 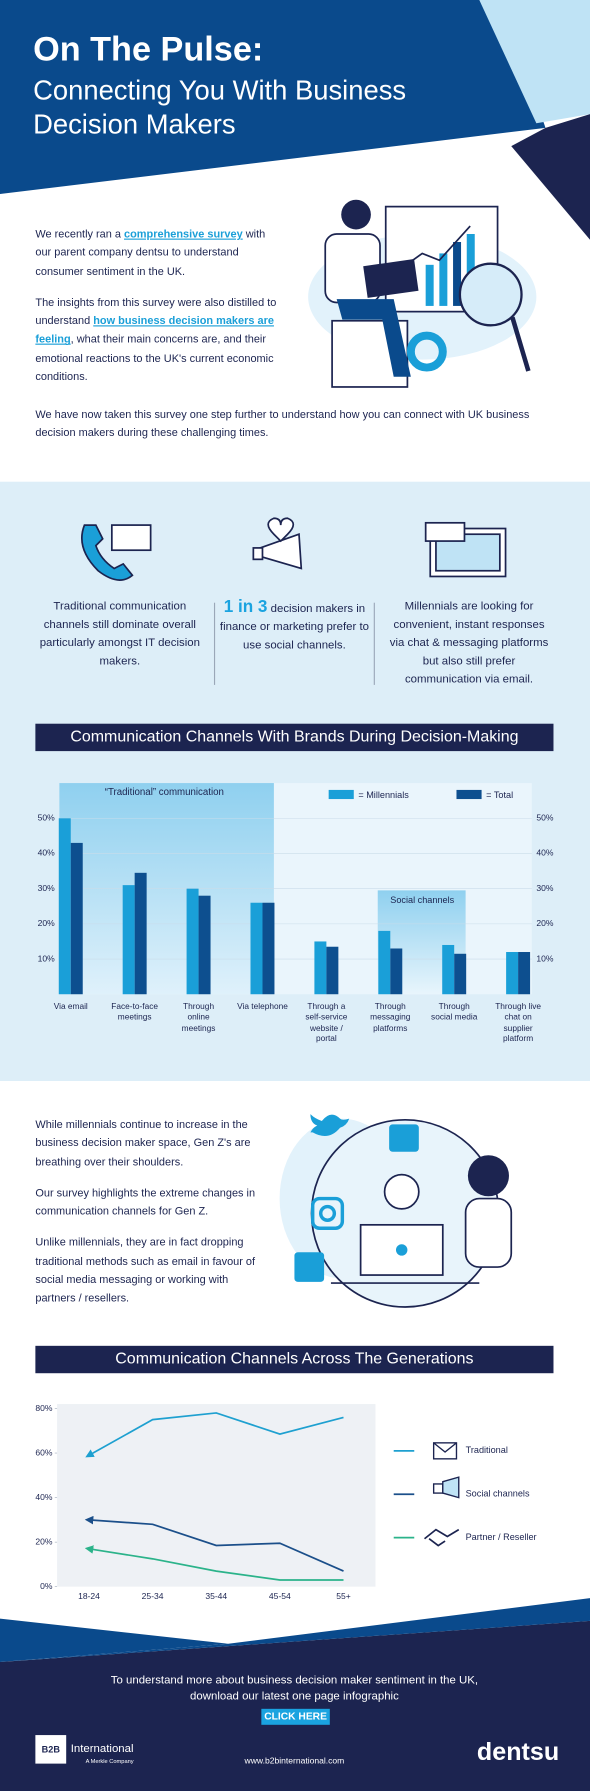 I want to click on footer-accent, so click(x=114, y=1640).